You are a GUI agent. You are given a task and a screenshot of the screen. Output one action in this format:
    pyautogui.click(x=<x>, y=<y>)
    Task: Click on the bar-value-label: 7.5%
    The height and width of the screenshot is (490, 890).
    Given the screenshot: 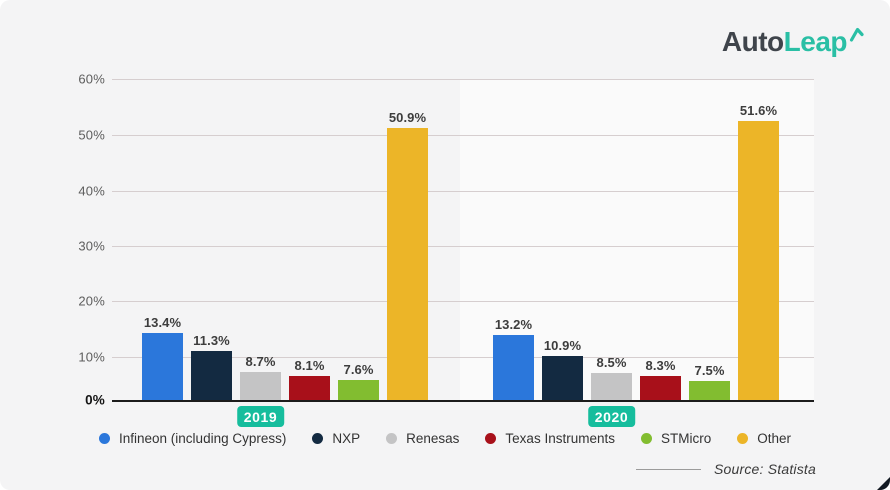 What is the action you would take?
    pyautogui.click(x=709, y=370)
    